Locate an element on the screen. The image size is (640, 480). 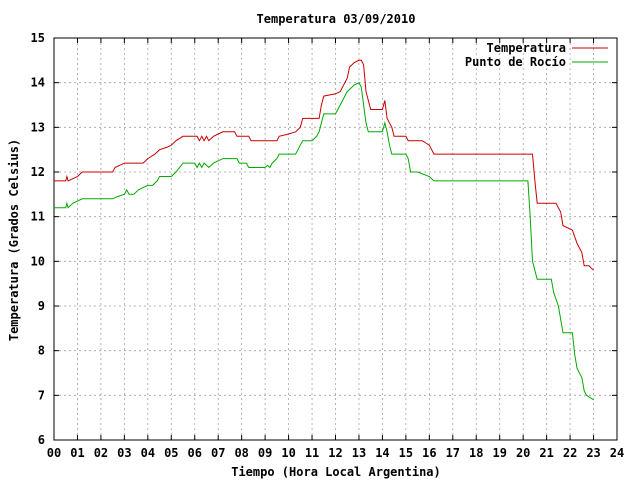
x-tick-label: 22 is located at coordinates (570, 453).